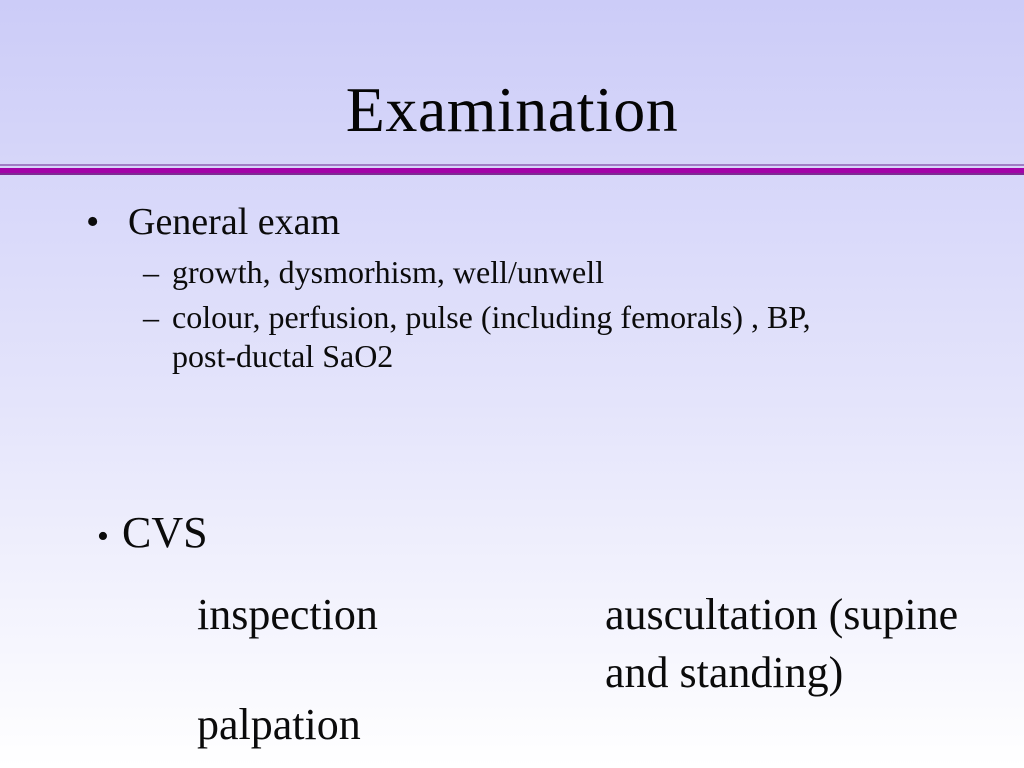  Describe the element at coordinates (512, 165) in the screenshot. I see `title-separator-thin-line` at that location.